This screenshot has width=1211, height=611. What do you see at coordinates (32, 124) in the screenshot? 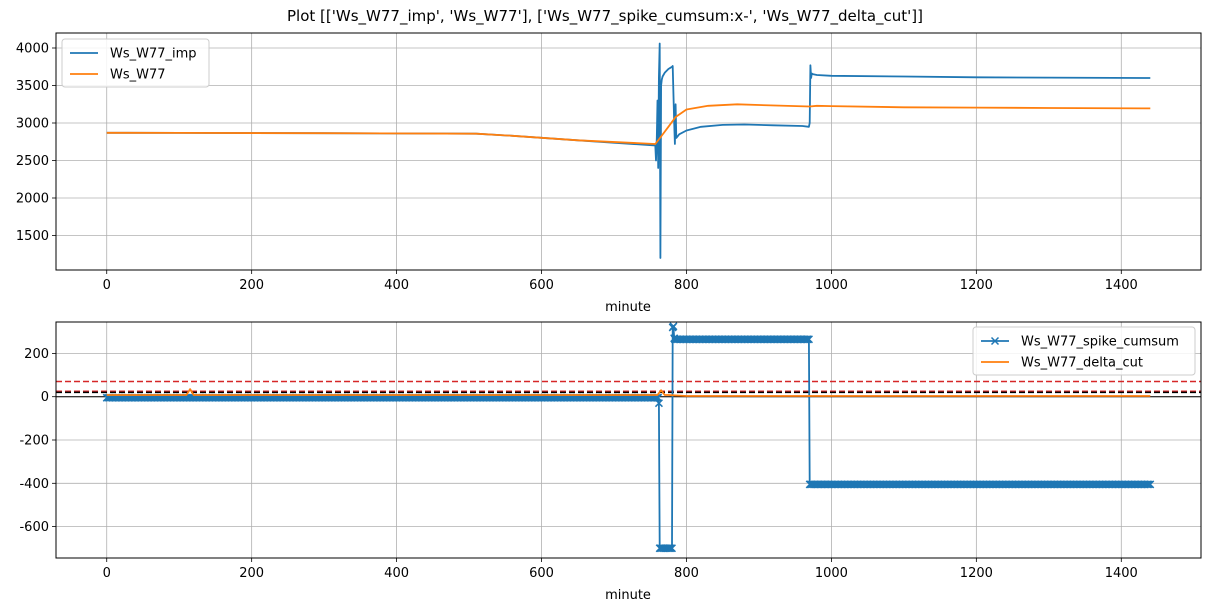
I see `top-y-tick-label: 3000` at bounding box center [32, 124].